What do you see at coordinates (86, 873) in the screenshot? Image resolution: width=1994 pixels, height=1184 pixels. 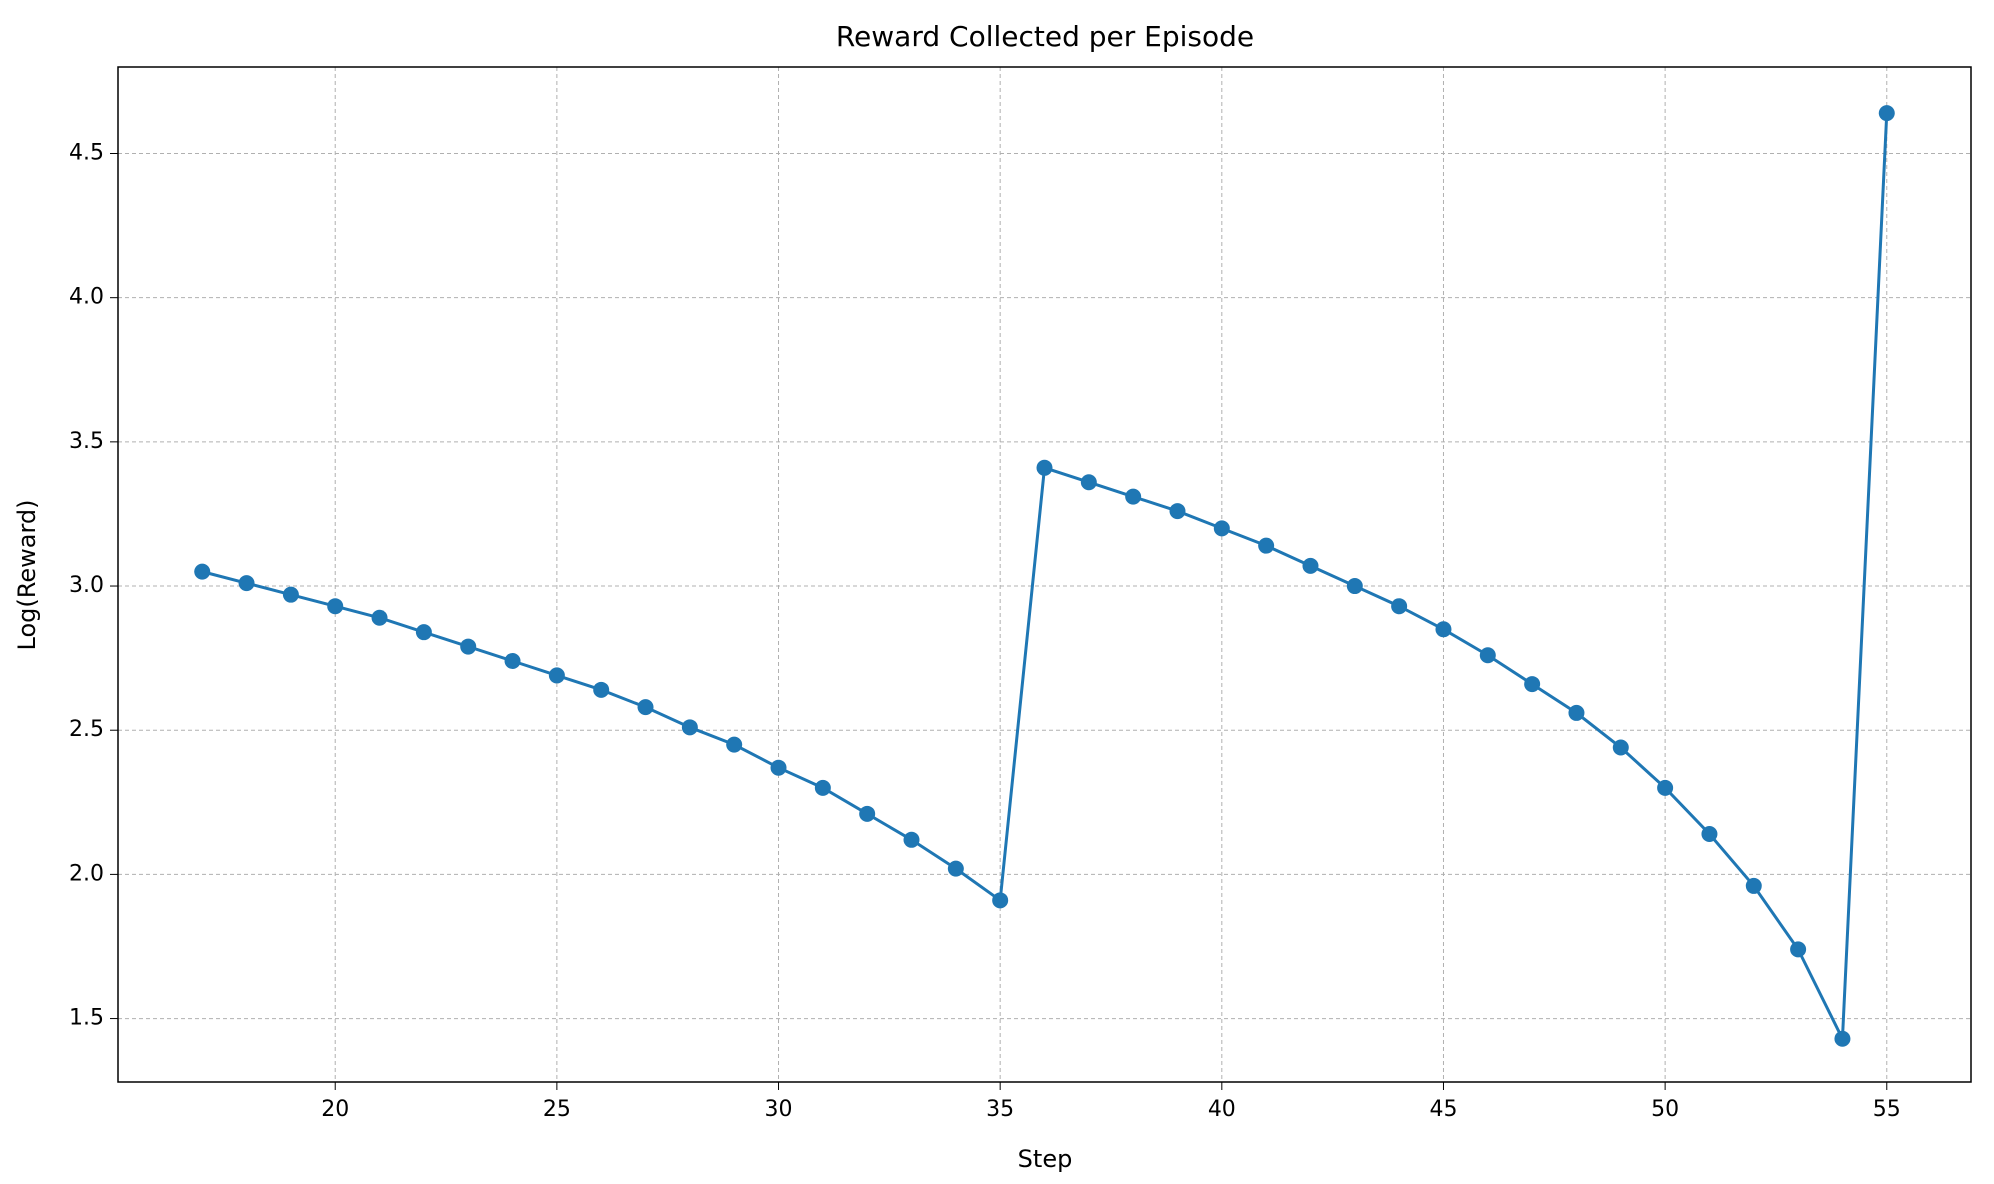 I see `y-tick-label: 2.0` at bounding box center [86, 873].